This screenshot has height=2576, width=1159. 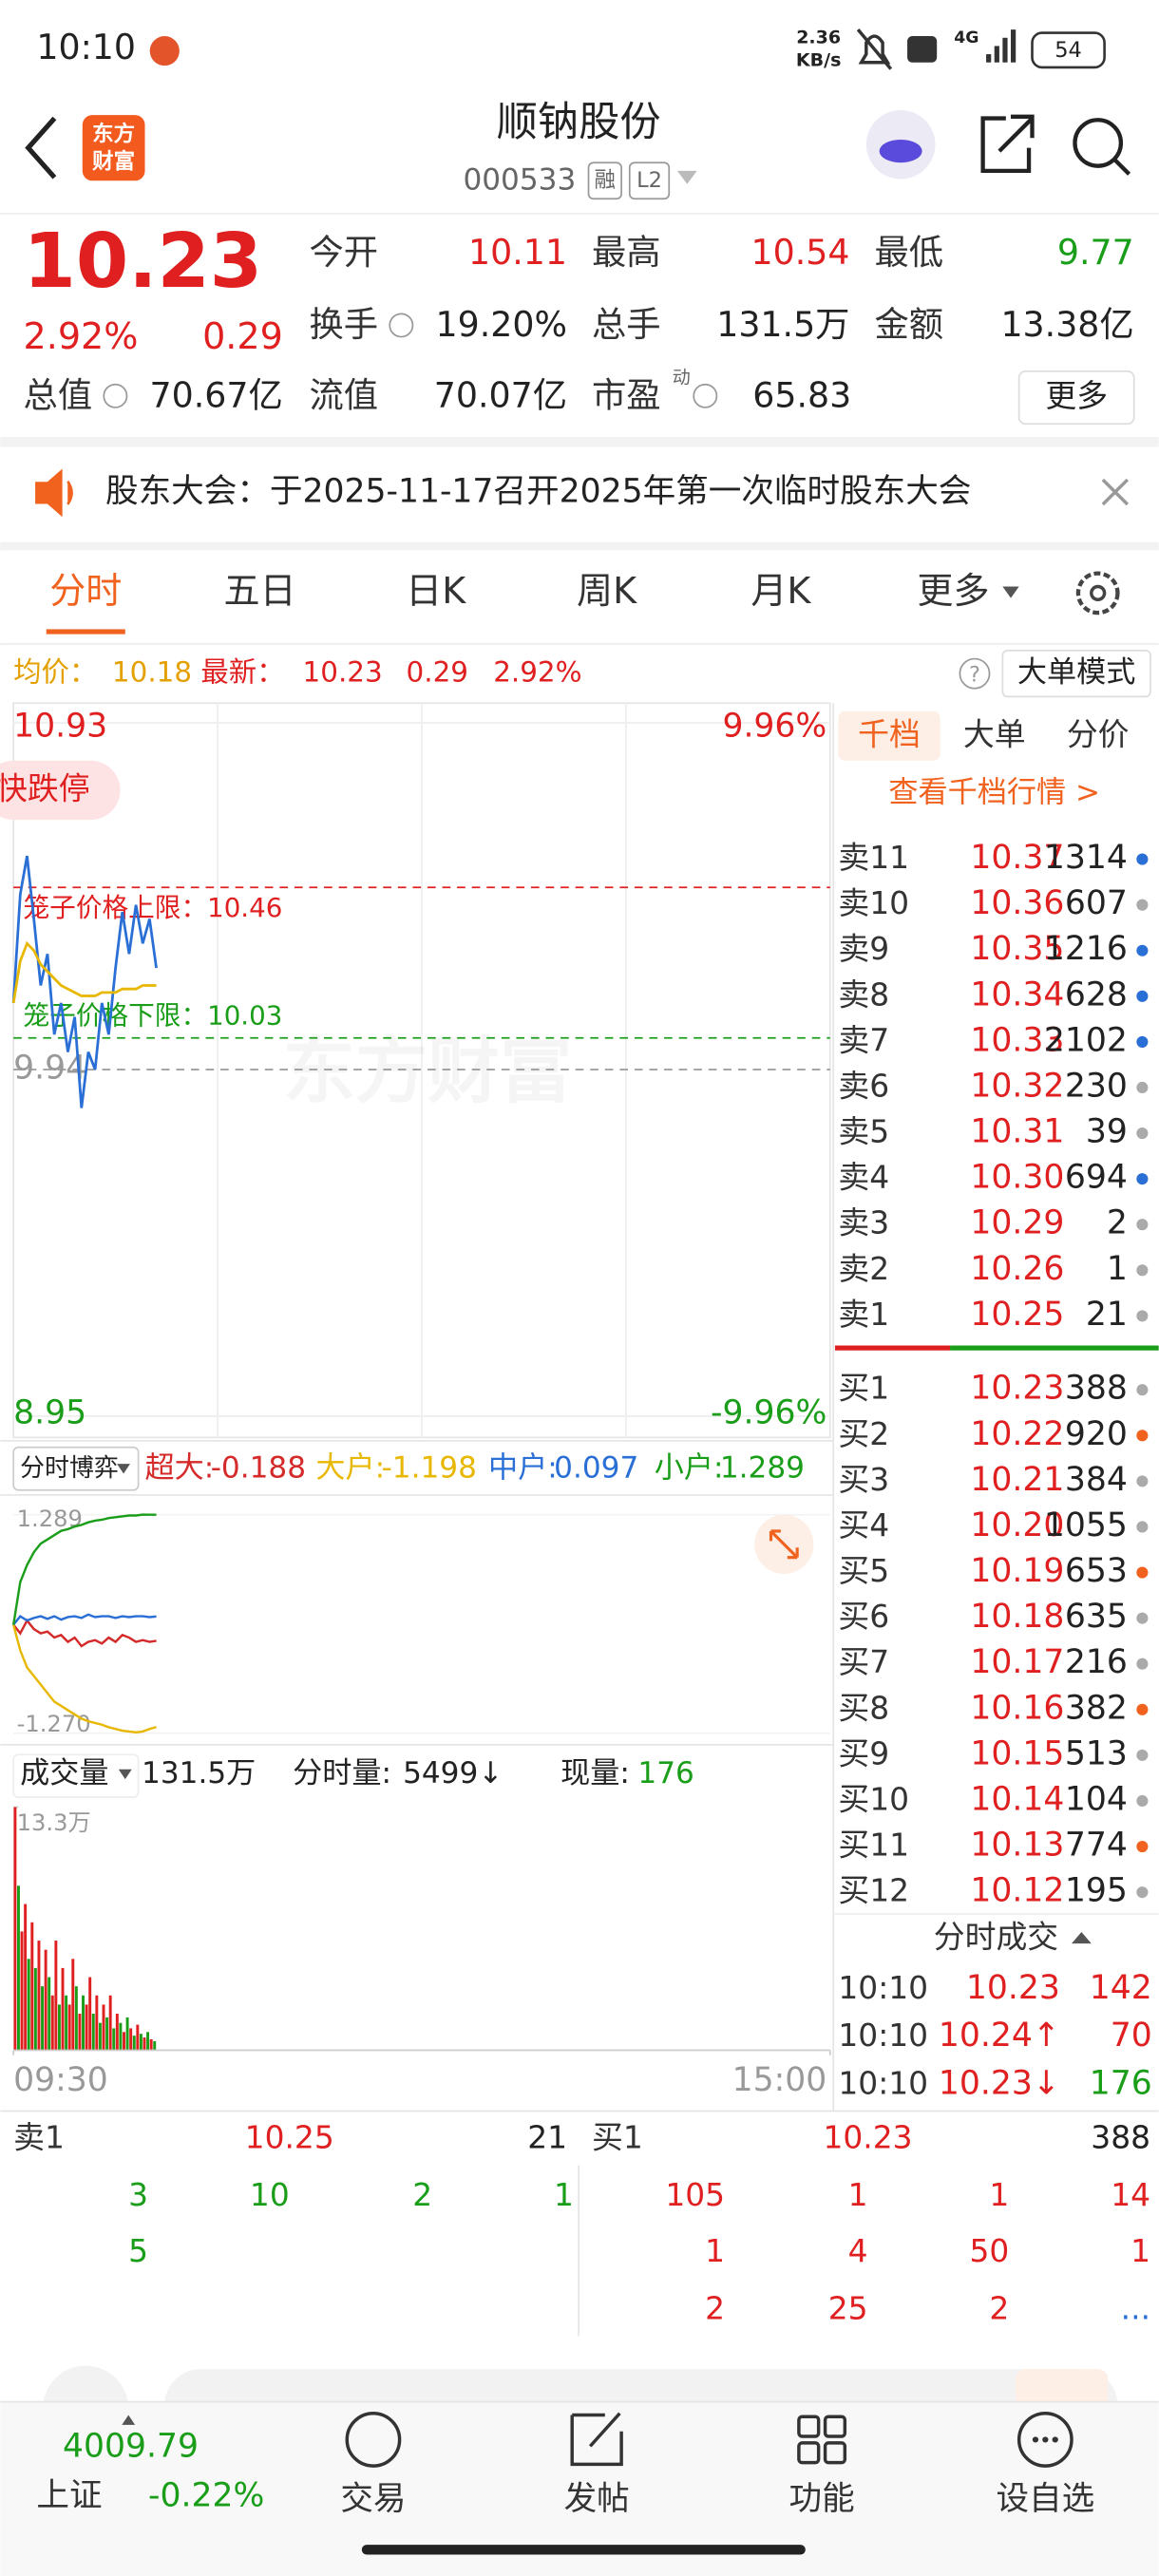 What do you see at coordinates (863, 1039) in the screenshot?
I see `level-label: 卖7` at bounding box center [863, 1039].